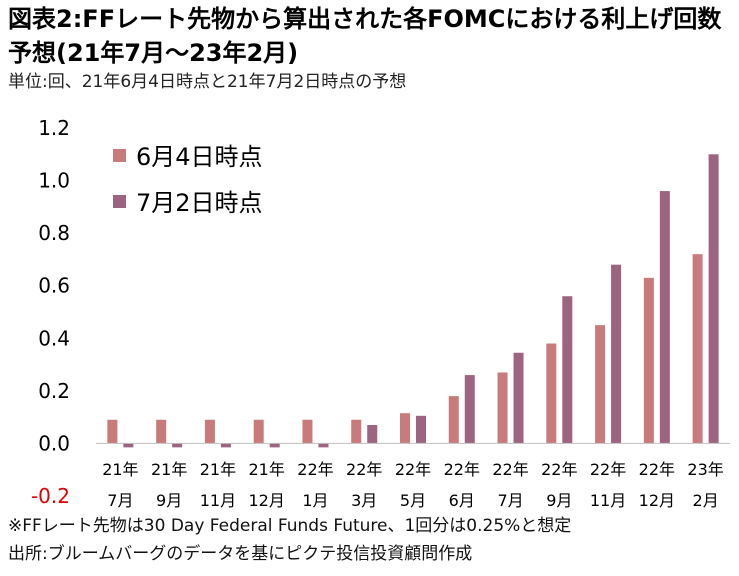 Image resolution: width=739 pixels, height=576 pixels. I want to click on x-tick-label: 2月, so click(706, 500).